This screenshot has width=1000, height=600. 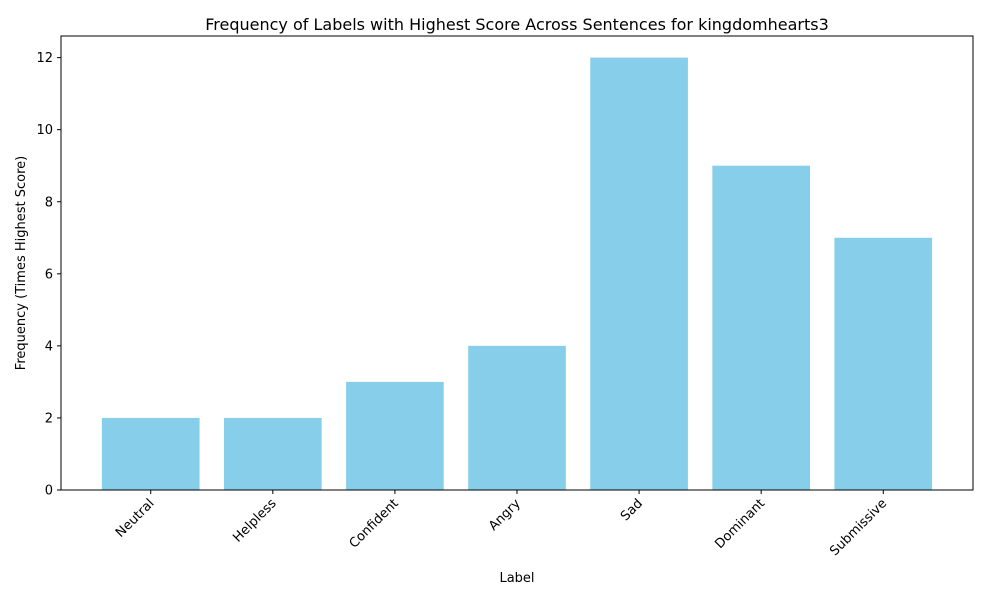 I want to click on bar-angry, so click(x=517, y=417).